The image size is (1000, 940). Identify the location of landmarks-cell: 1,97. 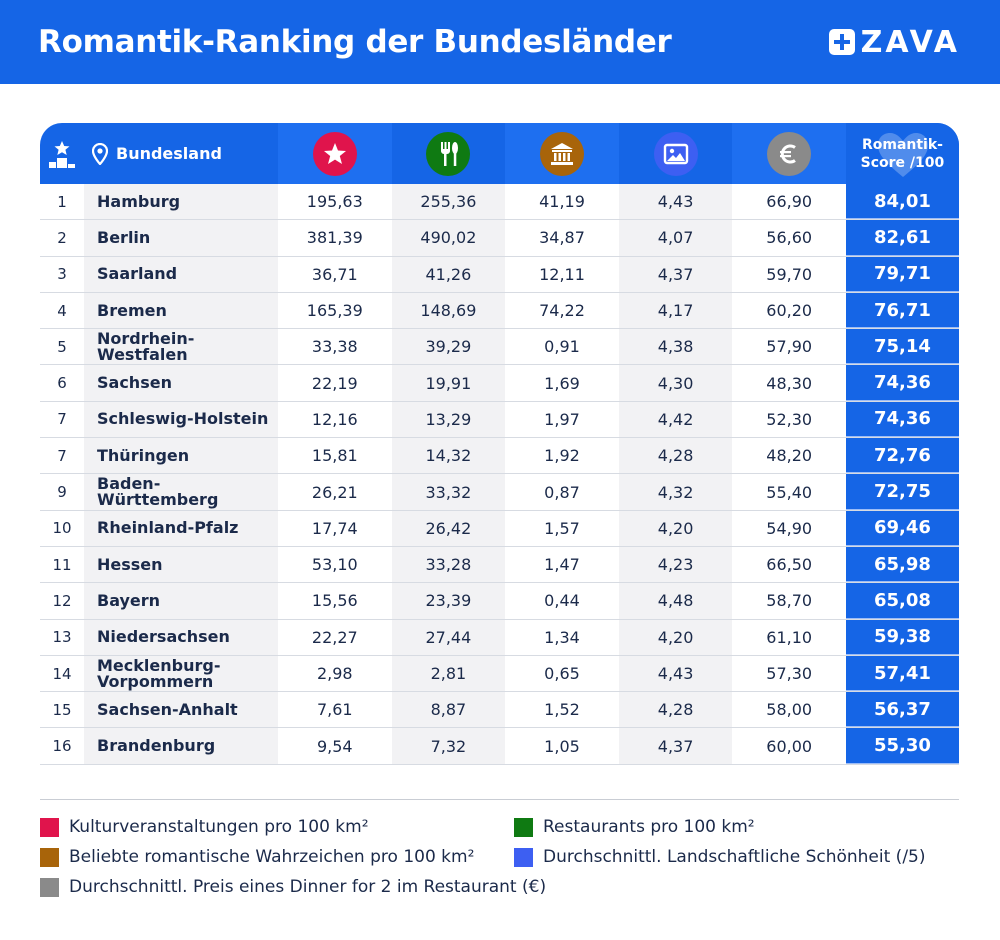
(562, 419).